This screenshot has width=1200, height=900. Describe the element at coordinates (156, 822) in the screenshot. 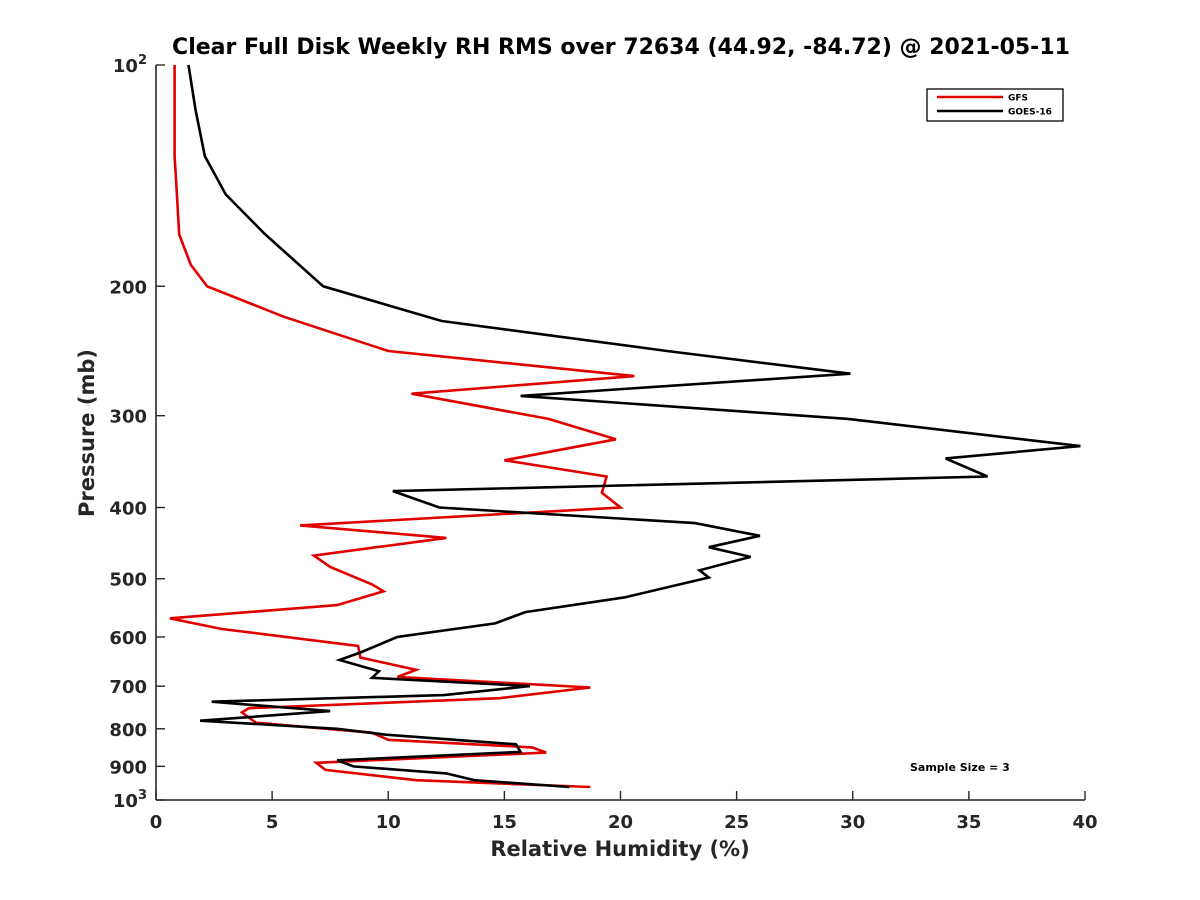

I see `x-tick-label: 0` at that location.